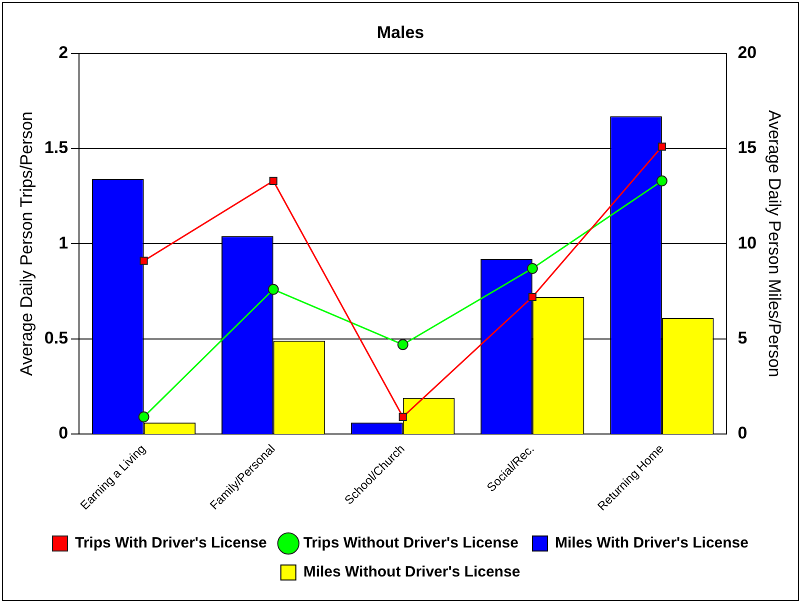 This screenshot has width=801, height=603. Describe the element at coordinates (171, 543) in the screenshot. I see `legend-label: Trips With Driver's License` at that location.